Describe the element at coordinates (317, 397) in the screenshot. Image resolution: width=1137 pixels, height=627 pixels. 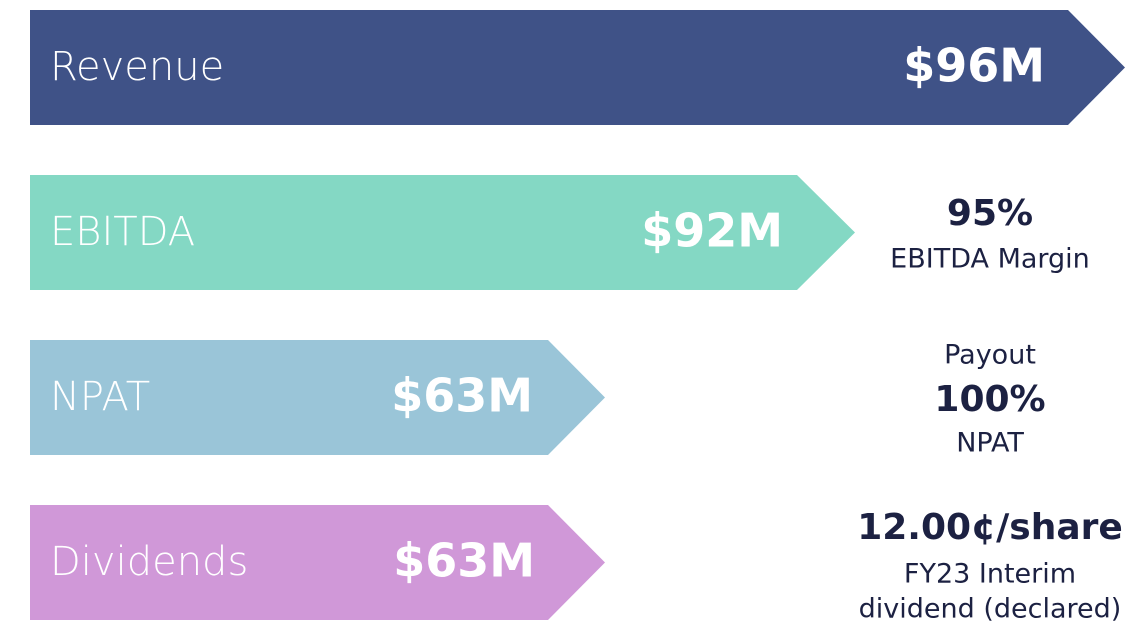
I see `npat-arrow` at that location.